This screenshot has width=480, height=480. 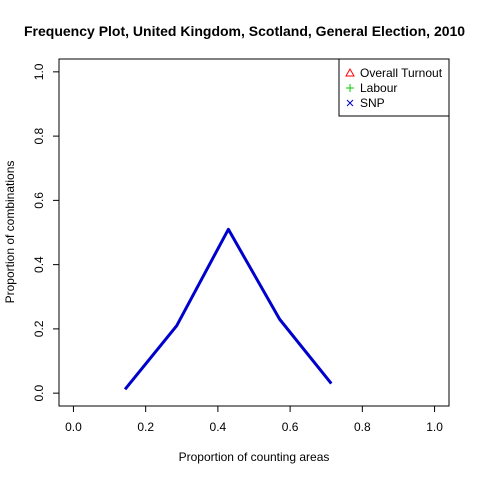 I want to click on legend-label: Overall Turnout, so click(x=401, y=73).